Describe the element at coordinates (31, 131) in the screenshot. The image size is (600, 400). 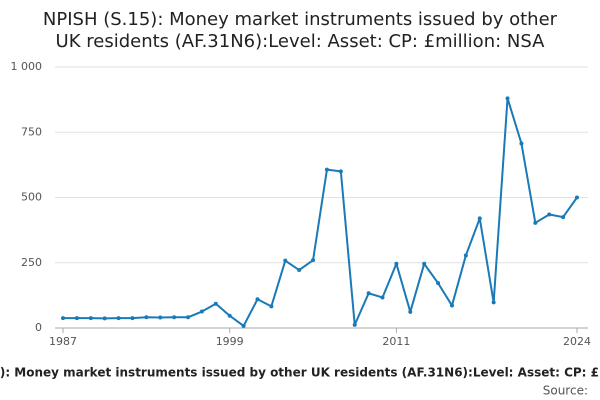
I see `y-tick-label: 750` at that location.